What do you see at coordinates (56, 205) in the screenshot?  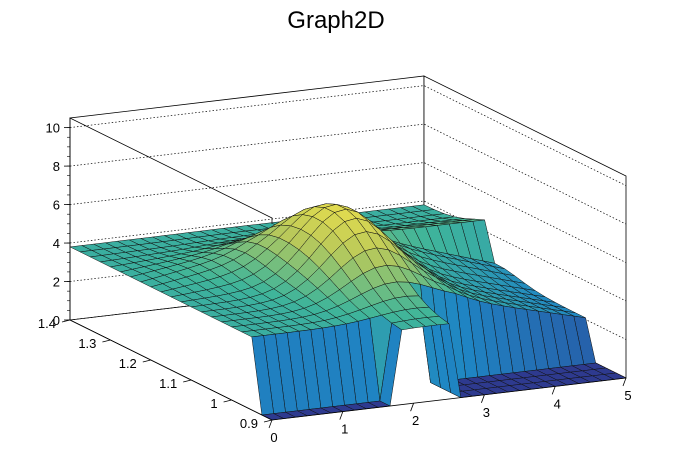 I see `z-tick-label-3: 6` at bounding box center [56, 205].